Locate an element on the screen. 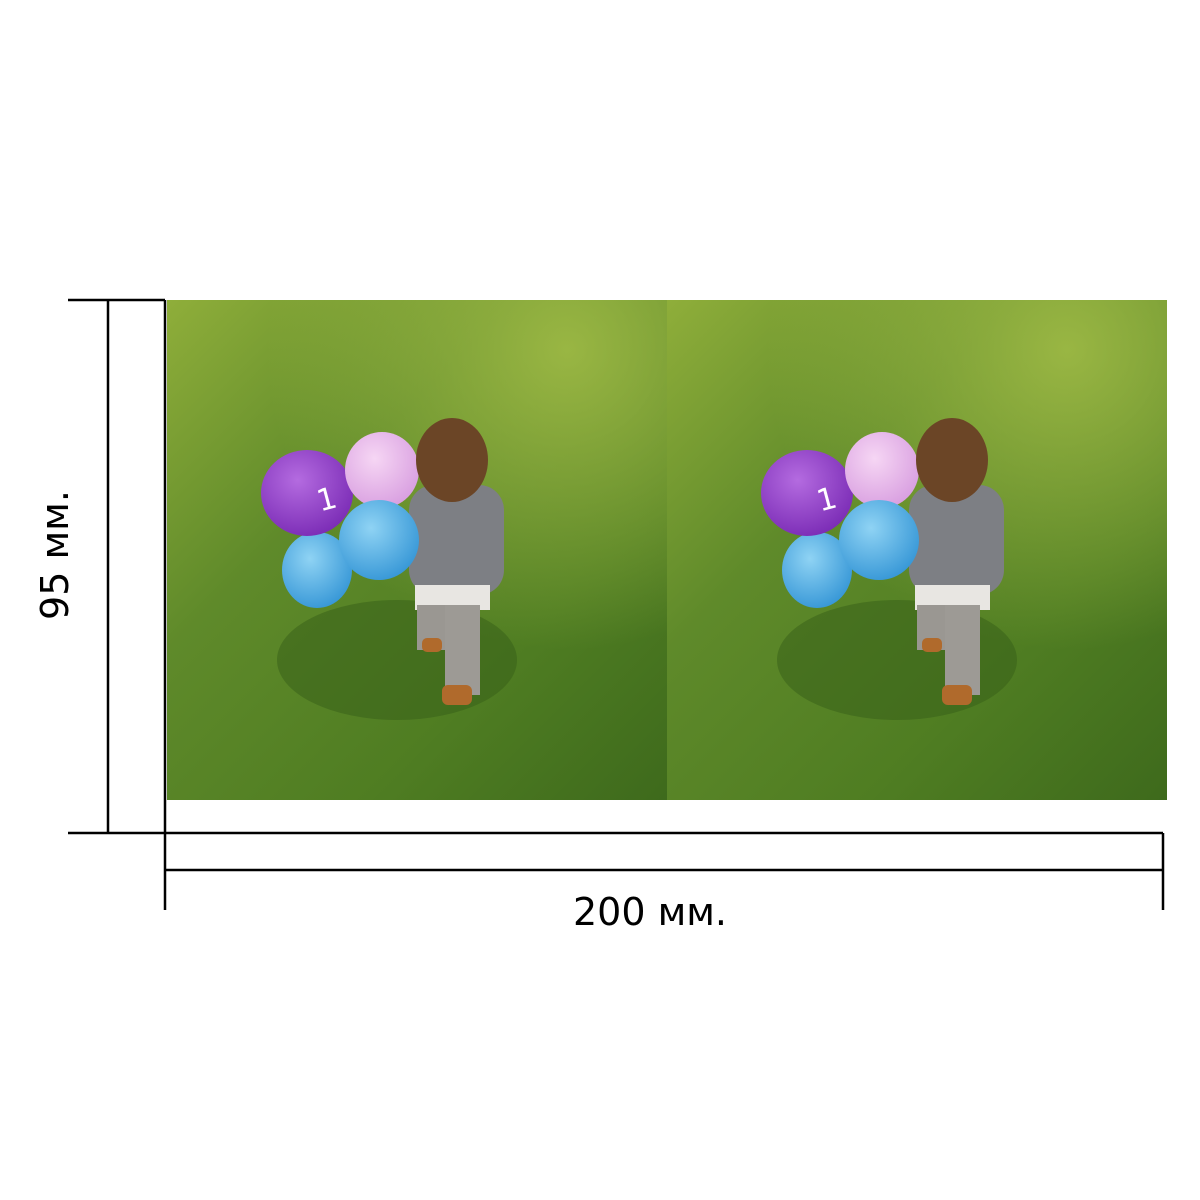 This screenshot has height=1200, width=1200. width-label: 200 мм. is located at coordinates (650, 912).